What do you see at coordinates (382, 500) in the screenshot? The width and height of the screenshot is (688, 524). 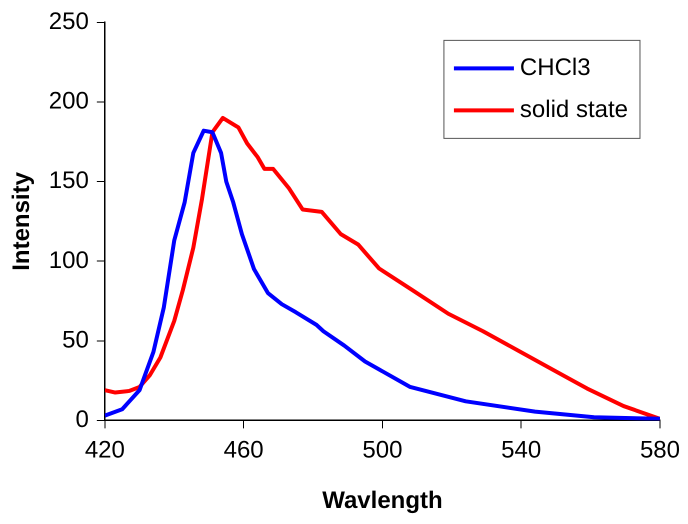 I see `x-axis-title: Wavlength` at bounding box center [382, 500].